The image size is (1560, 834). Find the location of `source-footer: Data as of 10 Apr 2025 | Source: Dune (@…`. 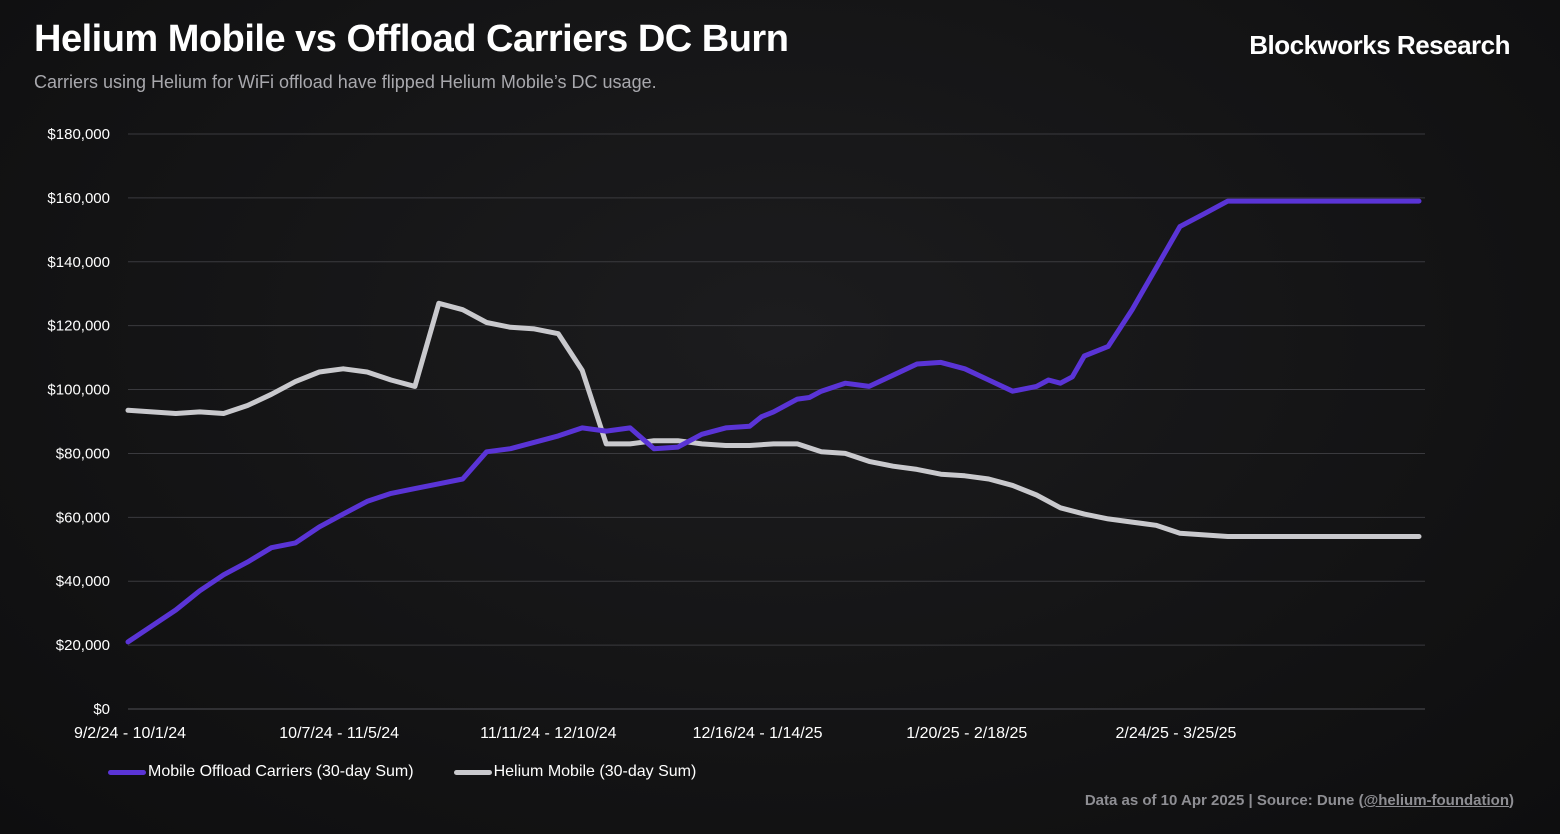

source-footer: Data as of 10 Apr 2025 | Source: Dune (@… is located at coordinates (1299, 800).